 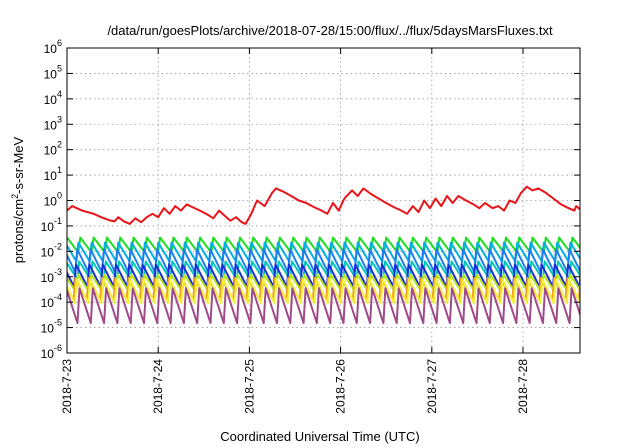 What do you see at coordinates (58, 246) in the screenshot?
I see `y-tick-exponent: -2` at bounding box center [58, 246].